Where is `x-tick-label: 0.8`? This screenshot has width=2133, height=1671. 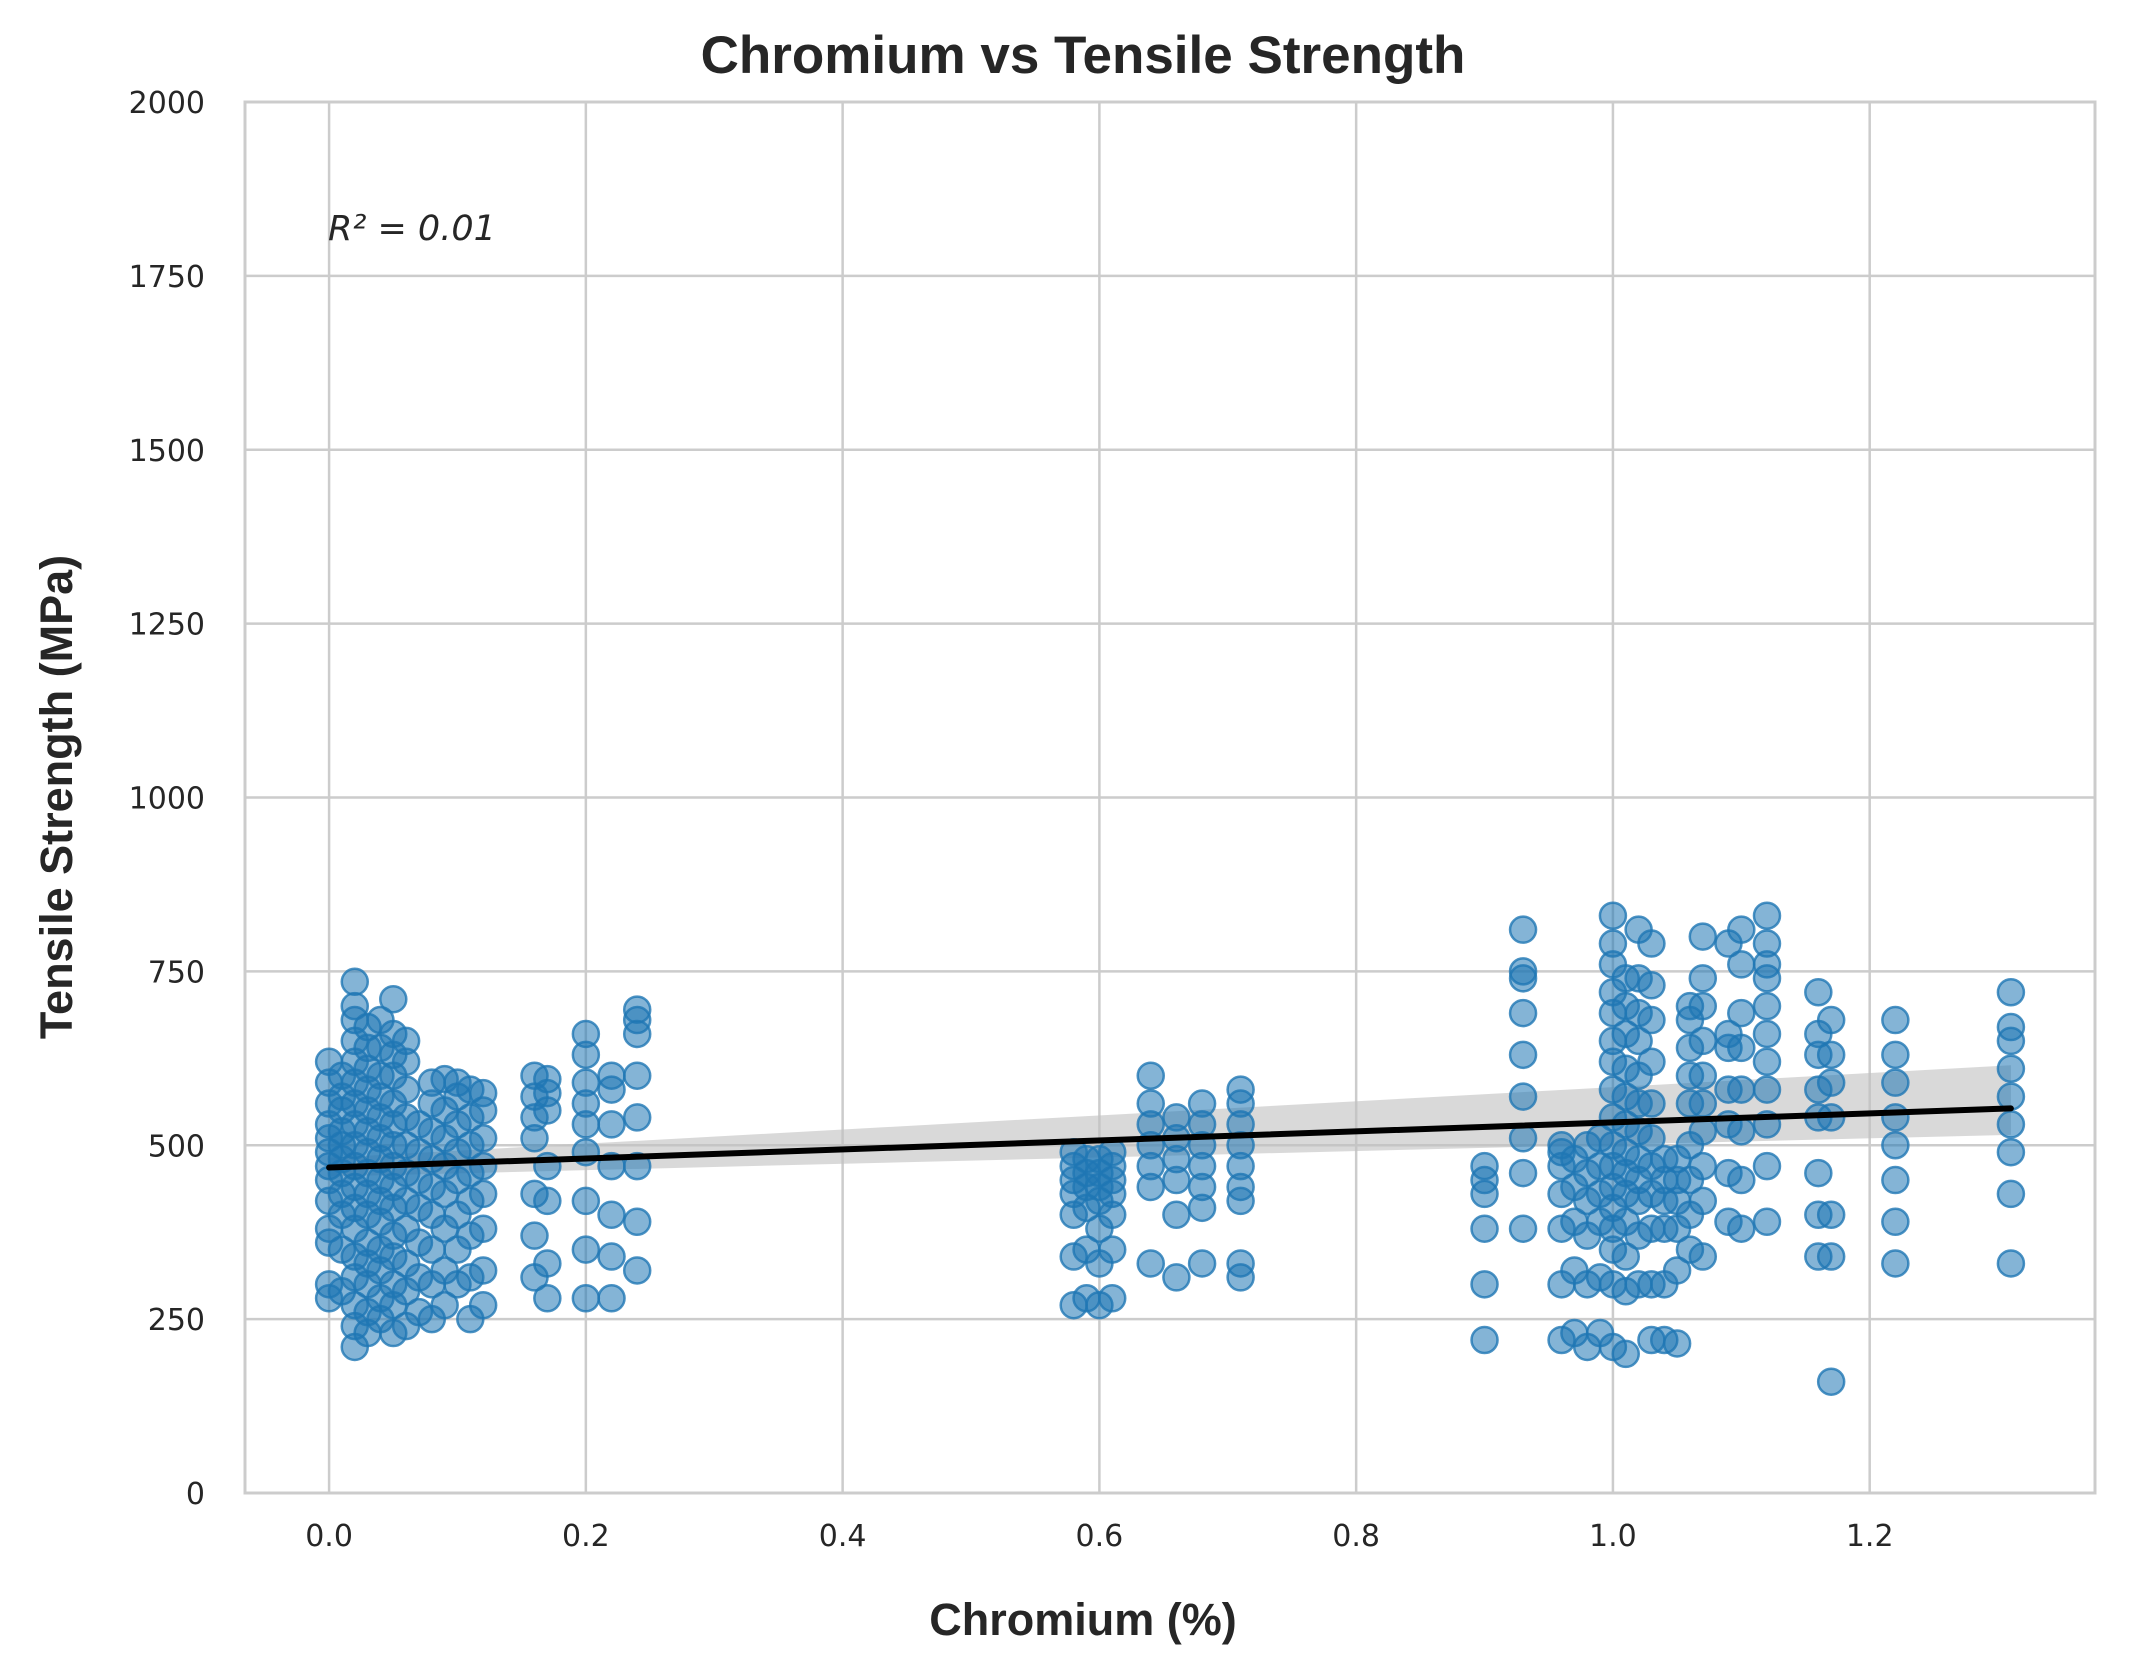 x-tick-label: 0.8 is located at coordinates (1356, 1536).